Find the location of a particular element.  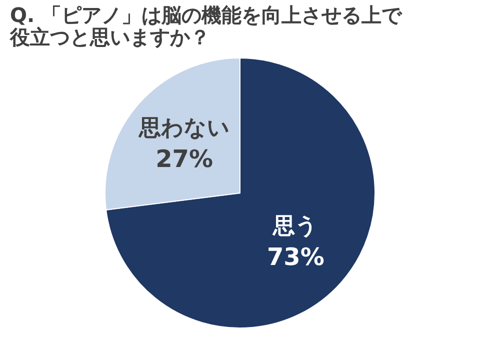

data-label: 73% is located at coordinates (295, 257).